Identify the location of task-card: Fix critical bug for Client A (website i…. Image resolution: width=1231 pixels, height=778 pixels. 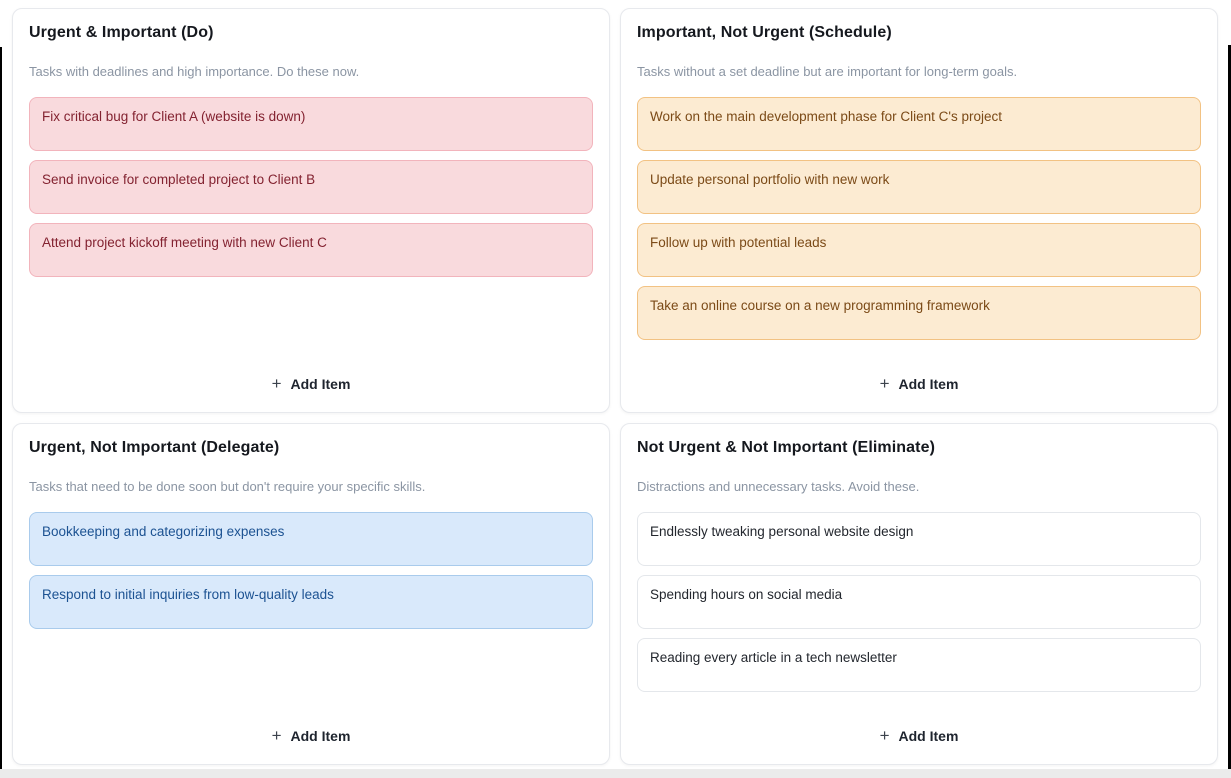
(311, 124).